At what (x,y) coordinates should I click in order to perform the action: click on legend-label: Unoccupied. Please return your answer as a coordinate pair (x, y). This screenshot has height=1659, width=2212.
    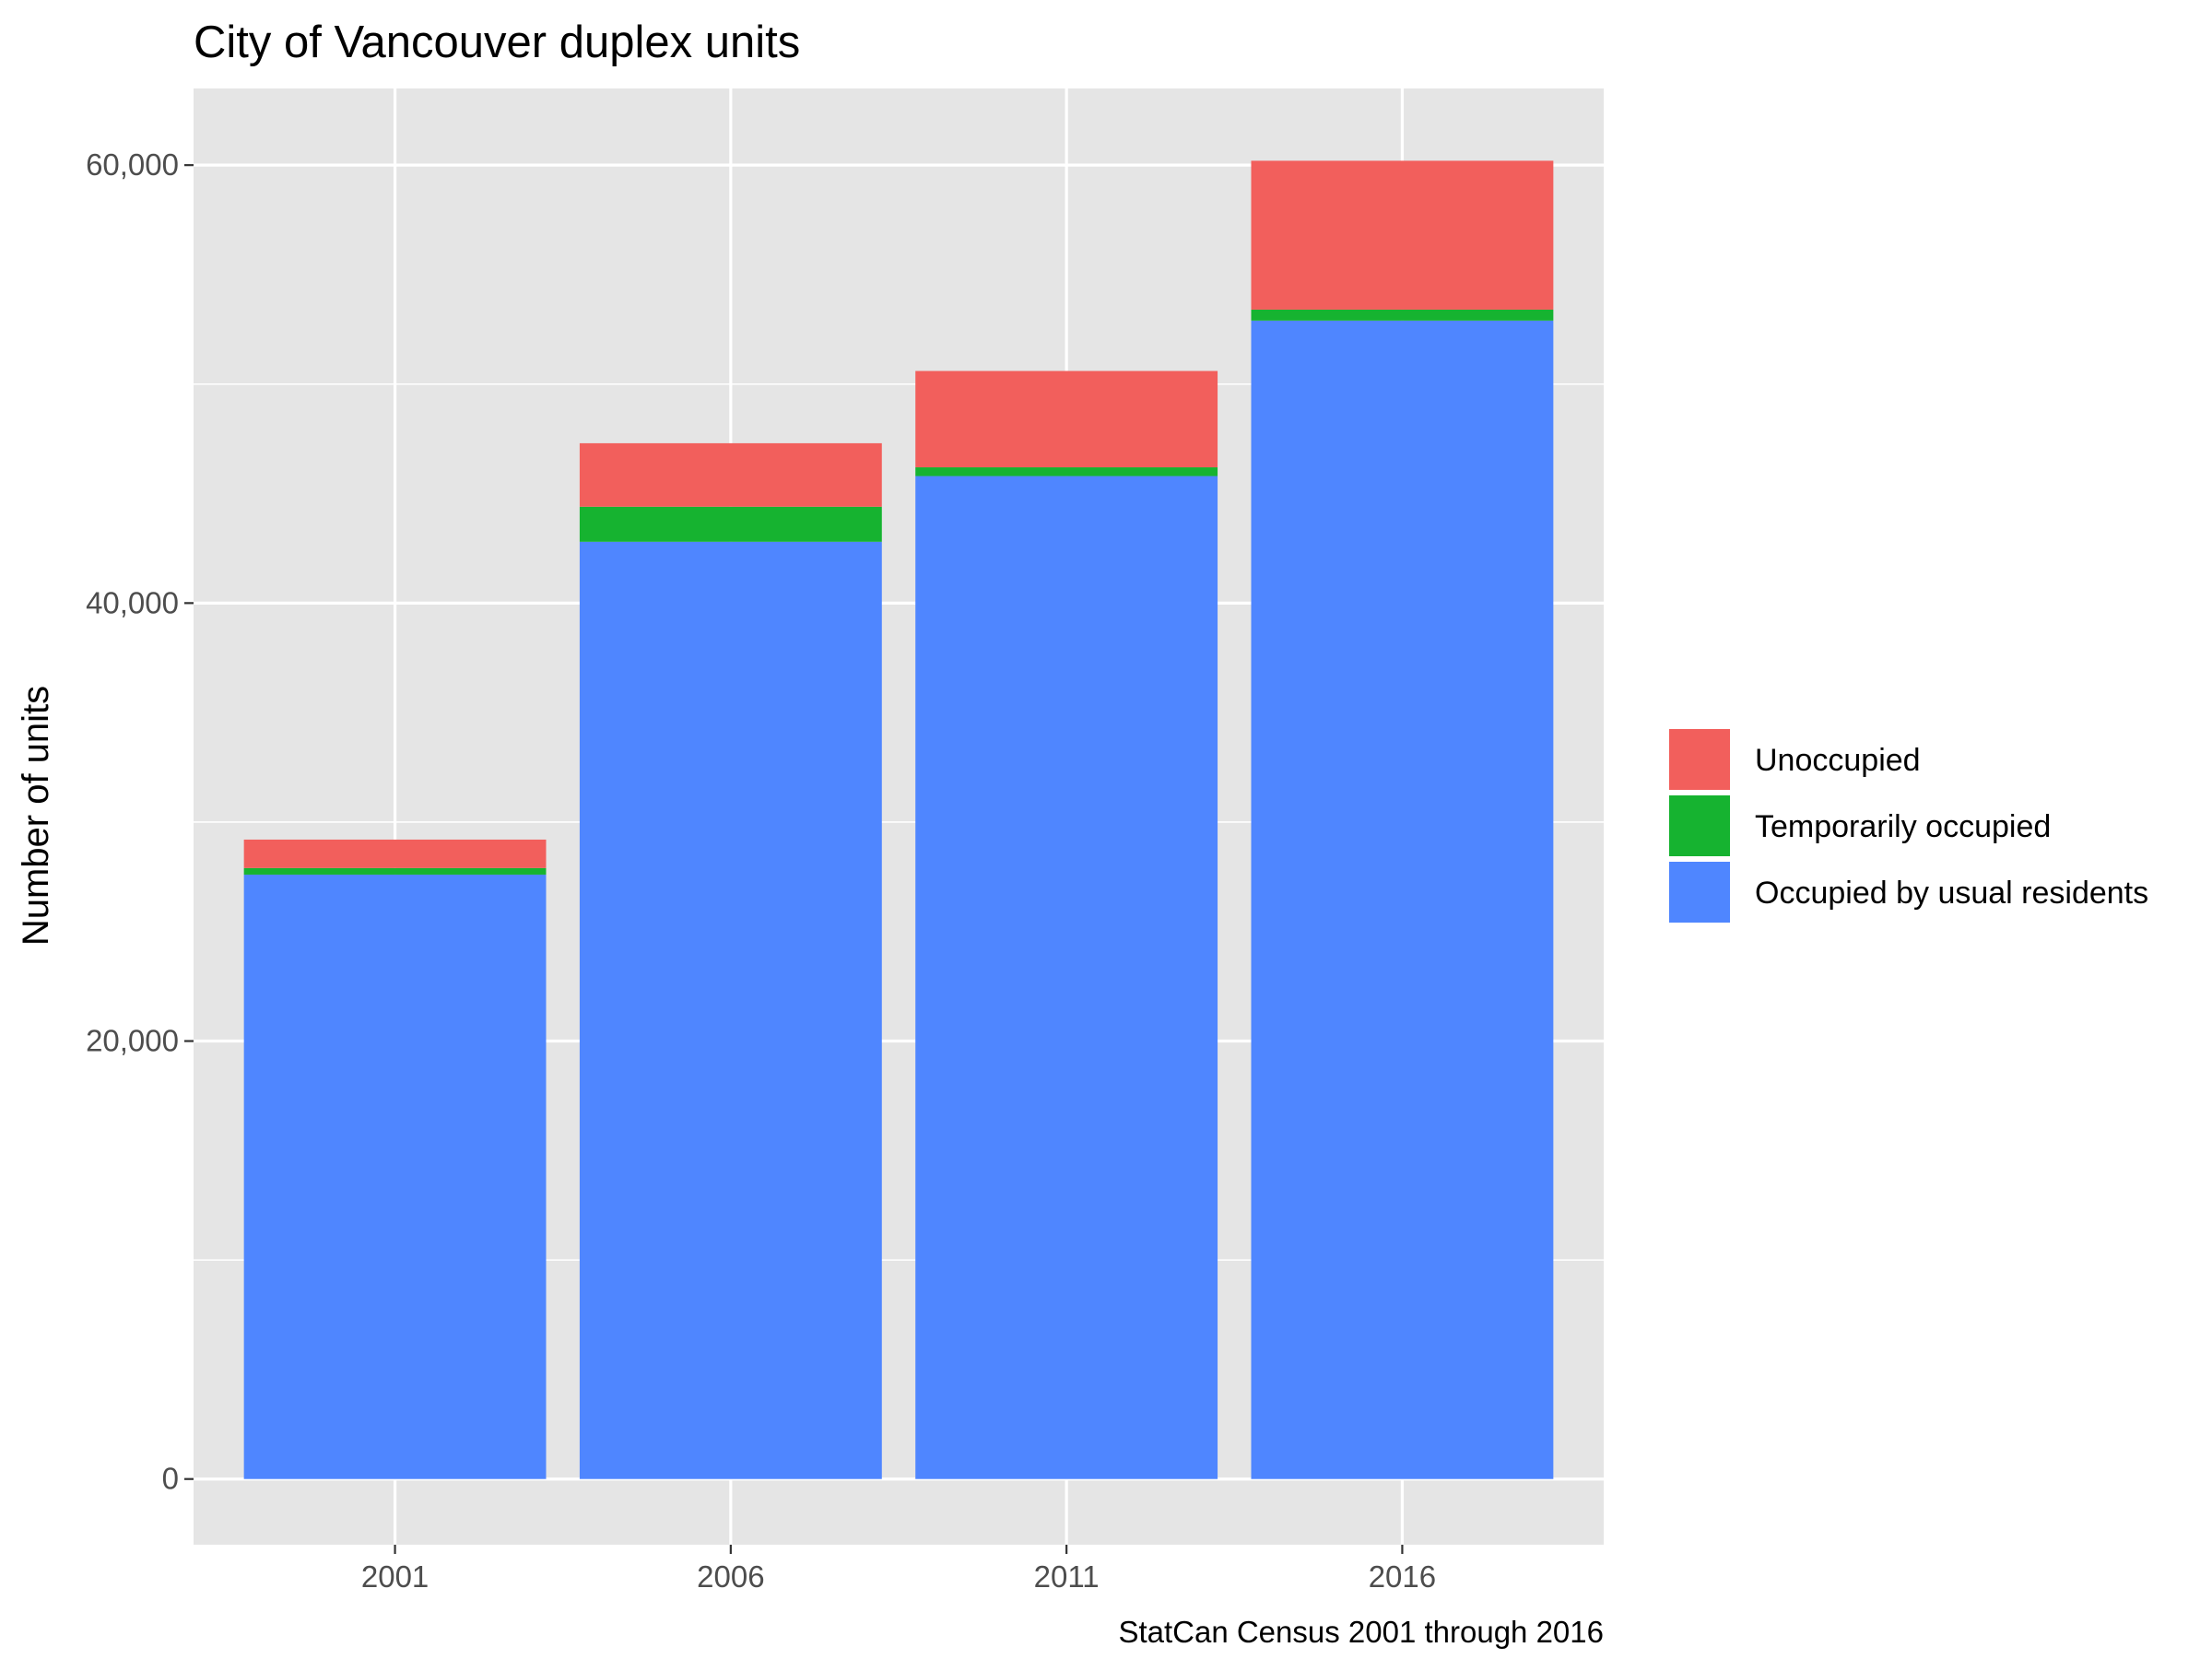
    Looking at the image, I should click on (1838, 760).